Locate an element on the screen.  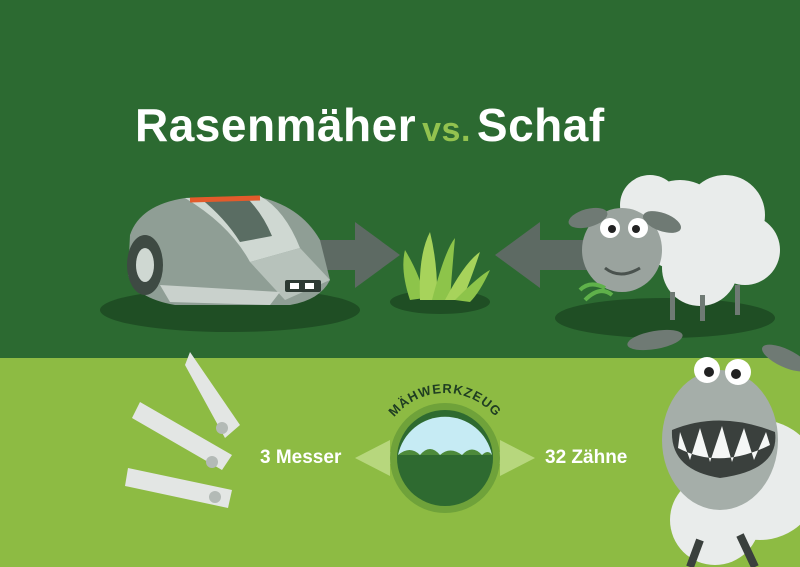
headline-left: Rasenmäher is located at coordinates (276, 125).